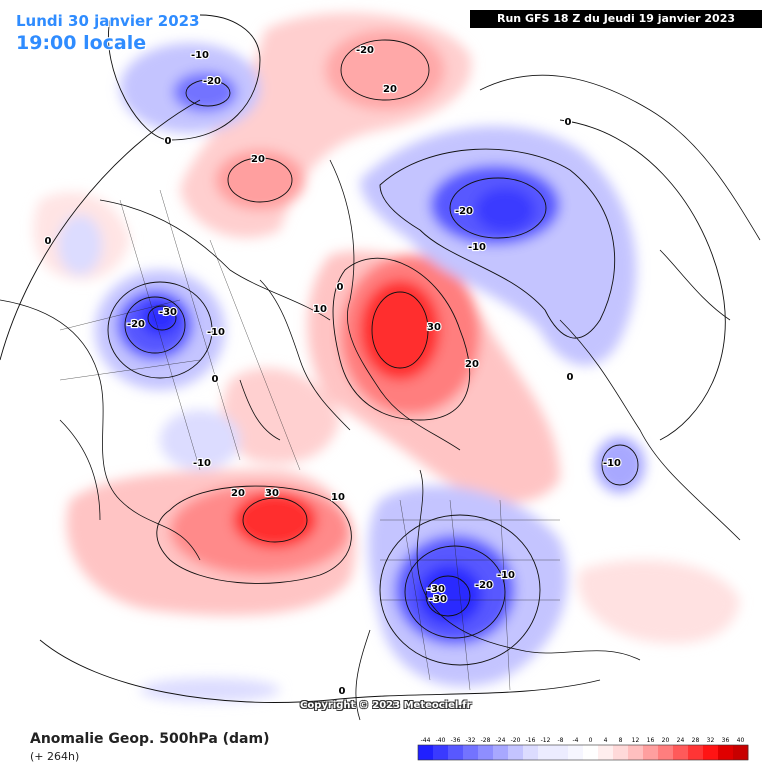 The width and height of the screenshot is (768, 772). What do you see at coordinates (636, 740) in the screenshot?
I see `colorbar-label: 12` at bounding box center [636, 740].